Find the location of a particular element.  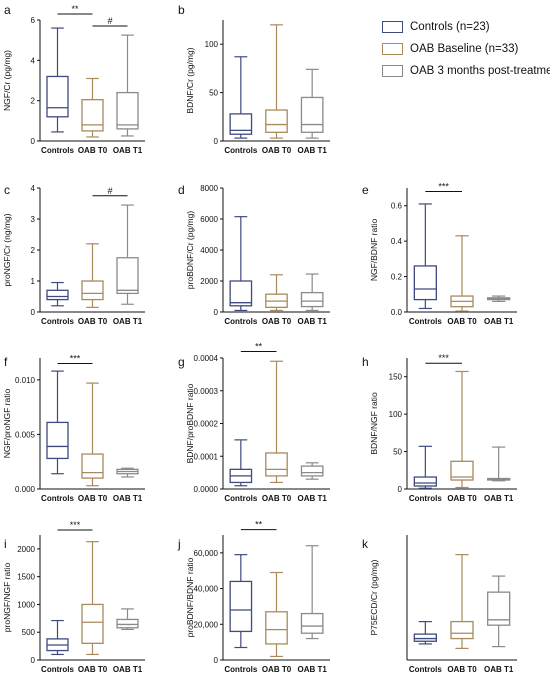

y-tick-label: 0.0001 is located at coordinates (206, 456).